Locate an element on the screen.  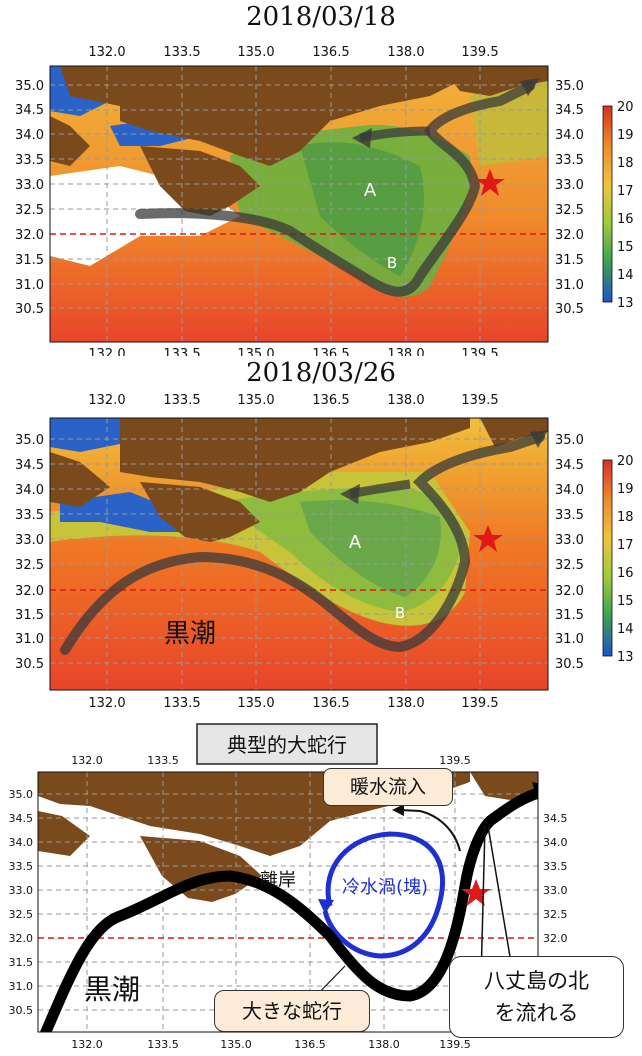
warm-inflow-callout: 暖水流入 is located at coordinates (388, 787).